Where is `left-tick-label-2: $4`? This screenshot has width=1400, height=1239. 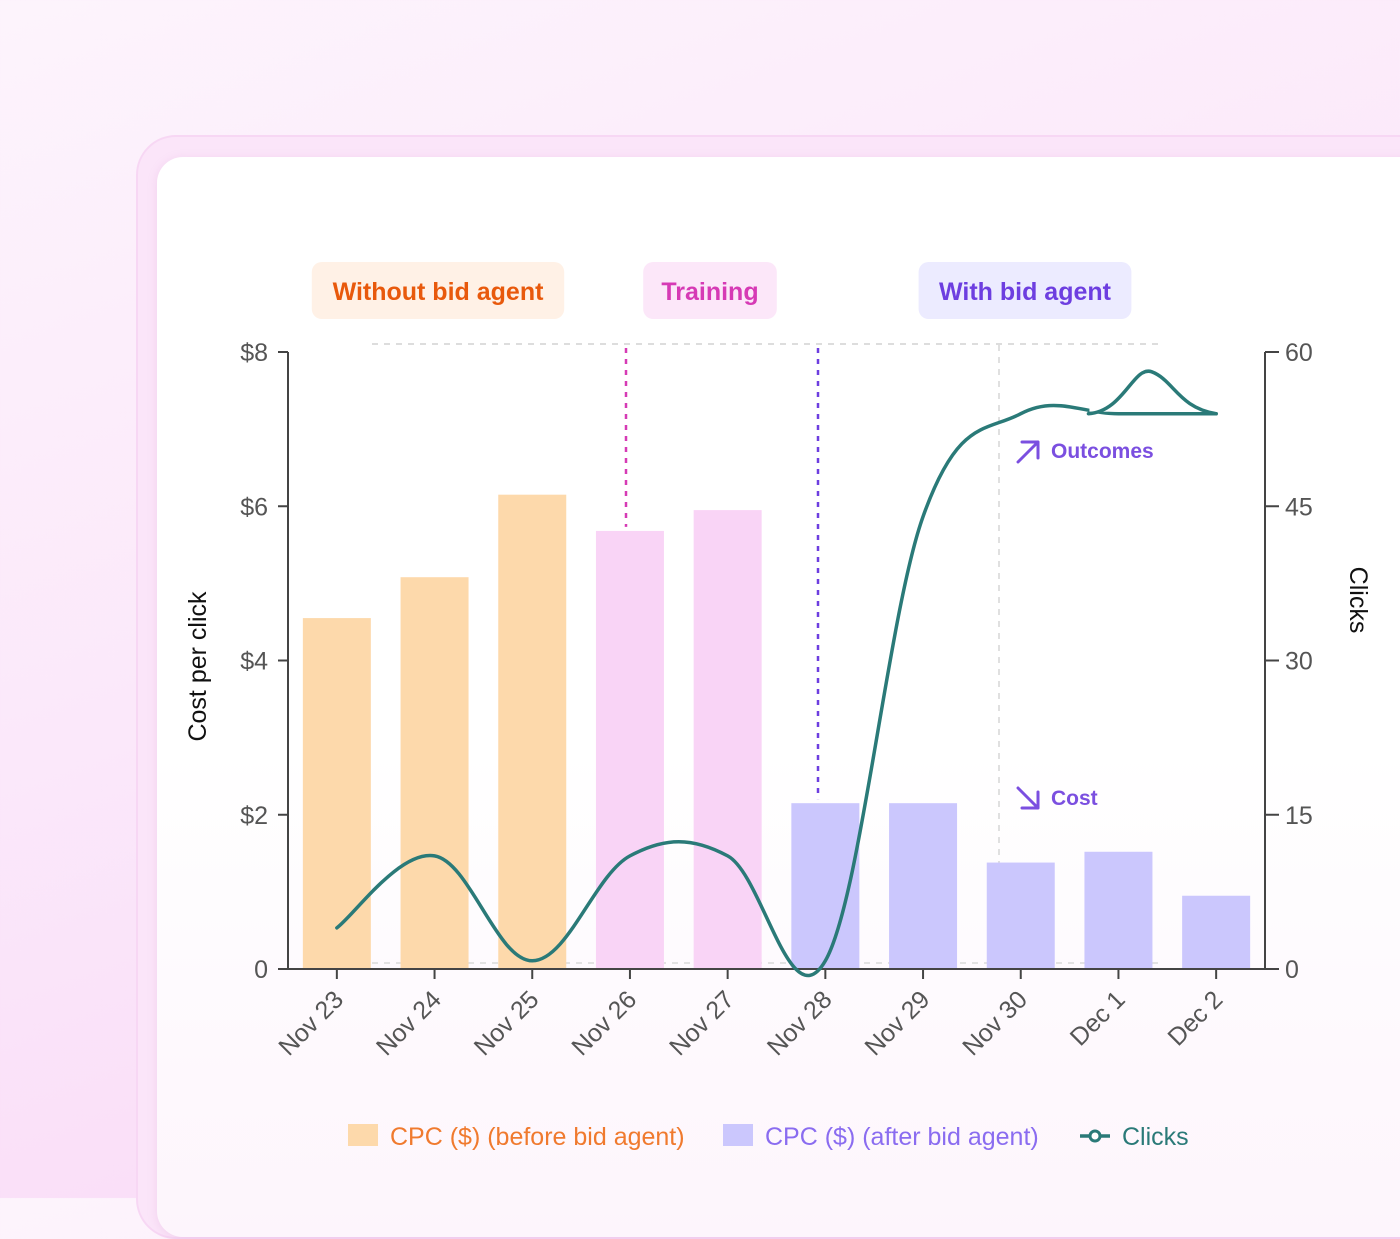 left-tick-label-2: $4 is located at coordinates (254, 662).